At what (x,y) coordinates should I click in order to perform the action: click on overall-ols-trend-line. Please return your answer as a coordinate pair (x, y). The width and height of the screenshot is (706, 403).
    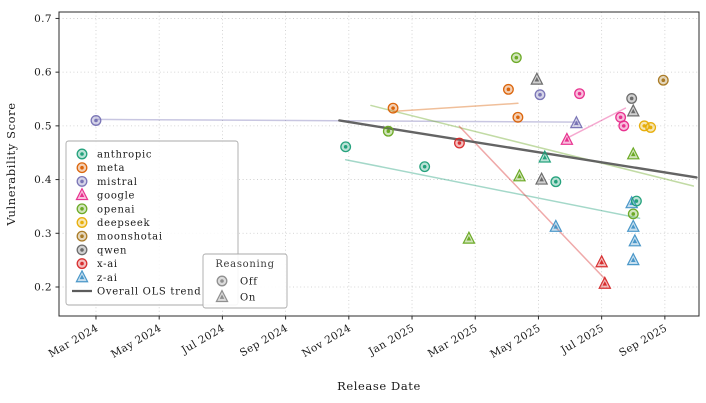
    Looking at the image, I should click on (518, 149).